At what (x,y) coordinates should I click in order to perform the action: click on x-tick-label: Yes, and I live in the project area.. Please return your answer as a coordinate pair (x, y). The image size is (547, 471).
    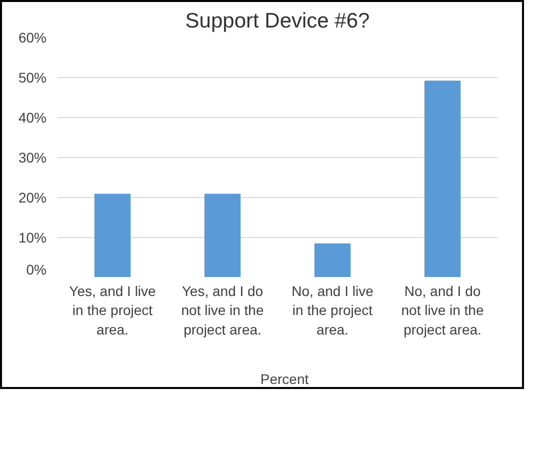
    Looking at the image, I should click on (112, 310).